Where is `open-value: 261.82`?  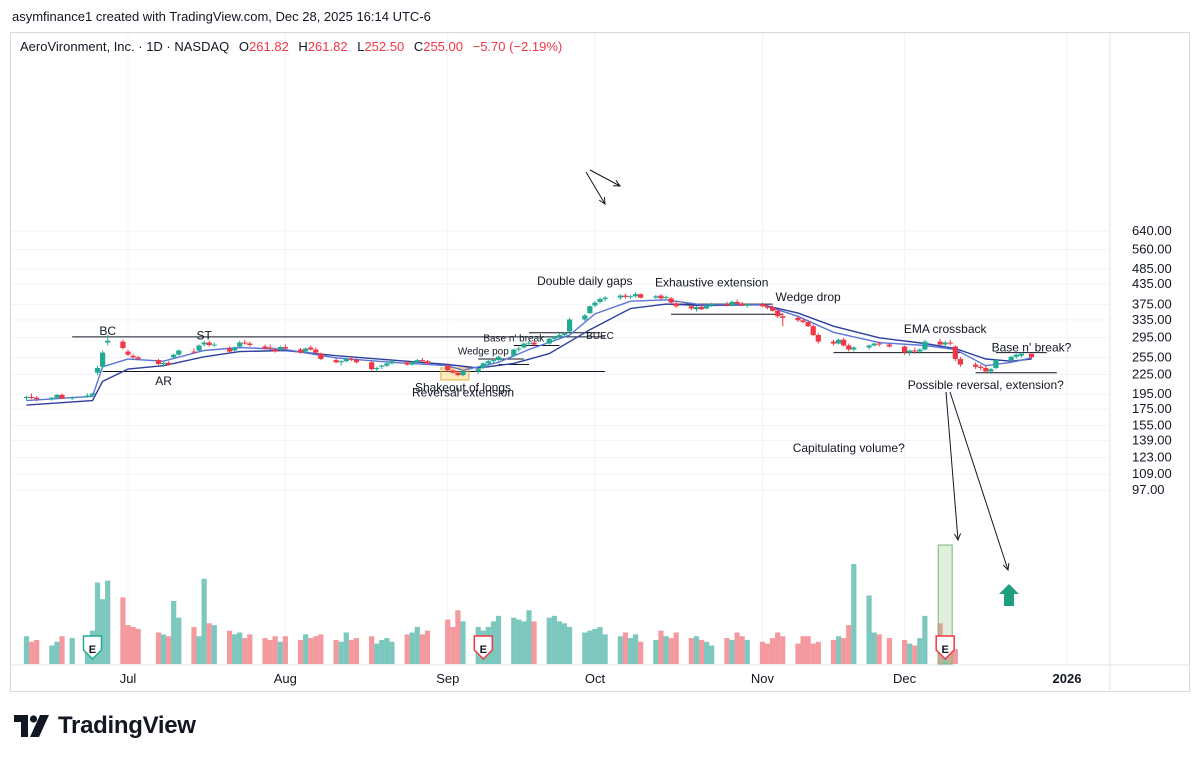 open-value: 261.82 is located at coordinates (269, 46).